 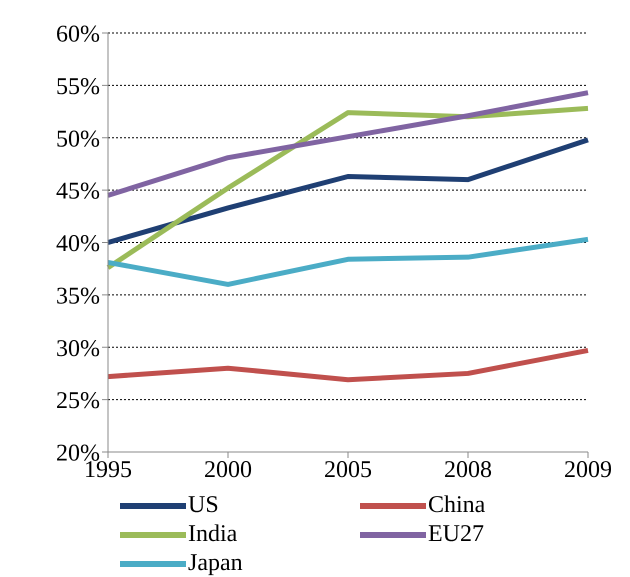 I want to click on legend-label: Japan, so click(x=215, y=563).